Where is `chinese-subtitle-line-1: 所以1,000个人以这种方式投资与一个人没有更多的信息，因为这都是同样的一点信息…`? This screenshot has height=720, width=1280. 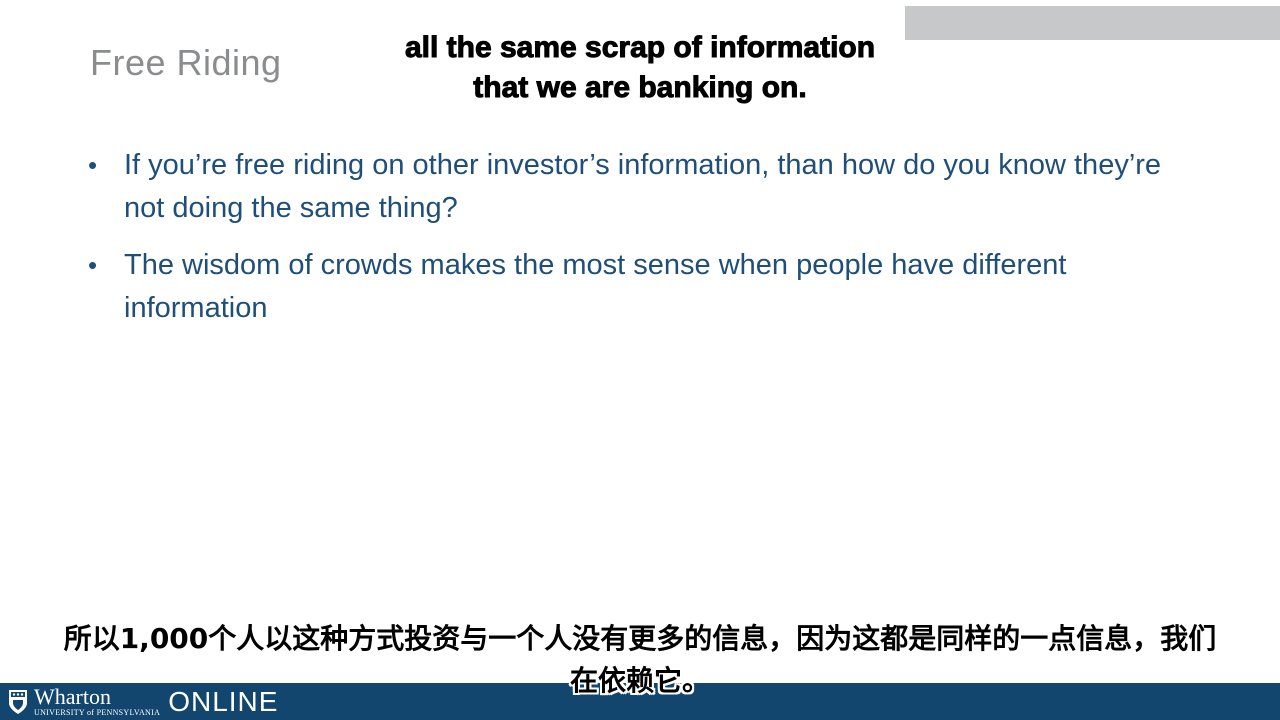
chinese-subtitle-line-1: 所以1,000个人以这种方式投资与一个人没有更多的信息，因为这都是同样的一点信息… is located at coordinates (640, 638).